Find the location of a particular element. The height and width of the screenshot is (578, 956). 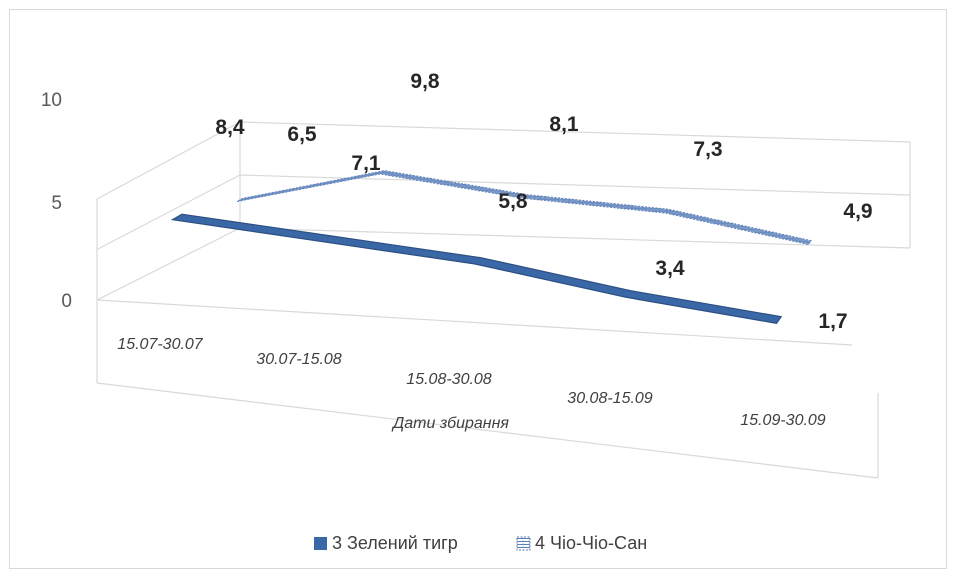

x-axis-title: Дати збирання is located at coordinates (450, 423).